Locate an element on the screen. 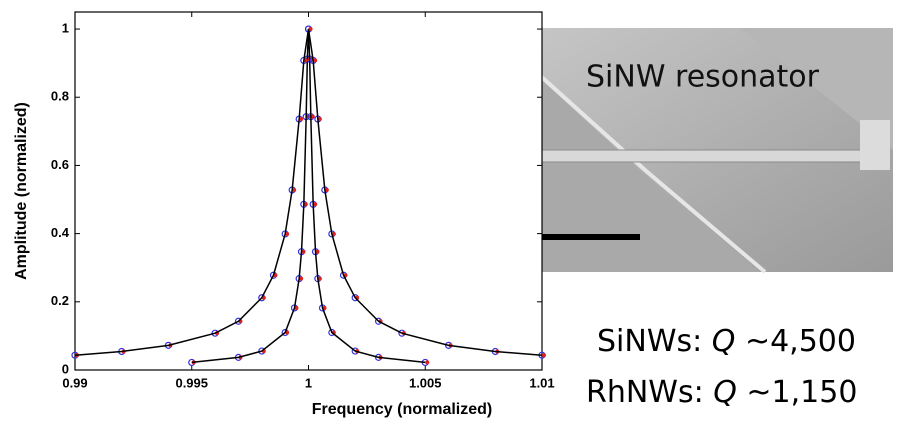 This screenshot has height=431, width=904. q-note: SiNWs: Q ~4,500 is located at coordinates (726, 341).